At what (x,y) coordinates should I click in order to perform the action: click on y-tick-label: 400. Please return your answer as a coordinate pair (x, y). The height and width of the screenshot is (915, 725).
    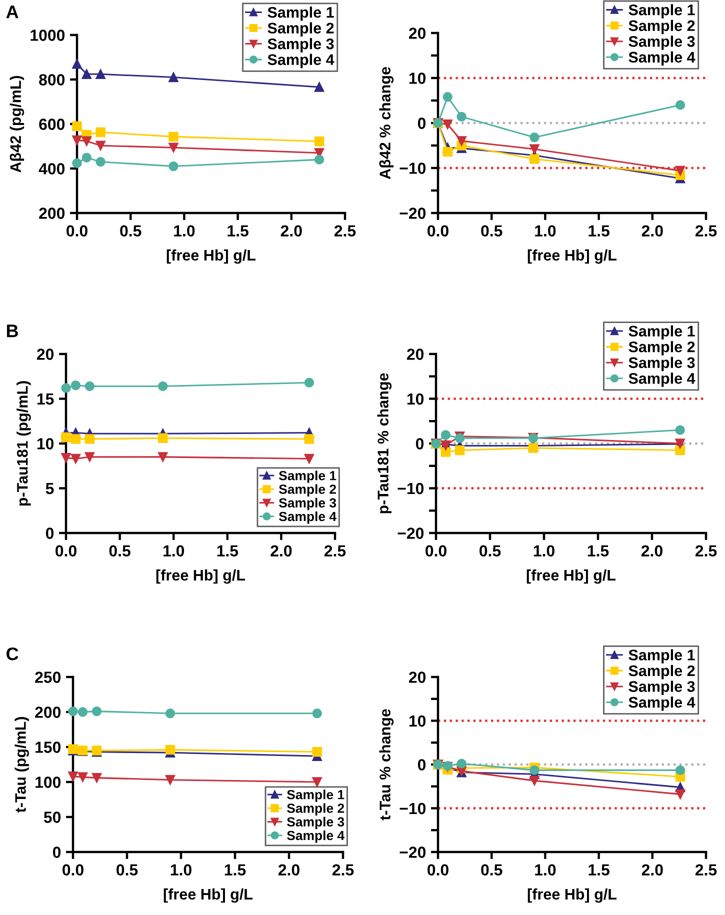
    Looking at the image, I should click on (51, 168).